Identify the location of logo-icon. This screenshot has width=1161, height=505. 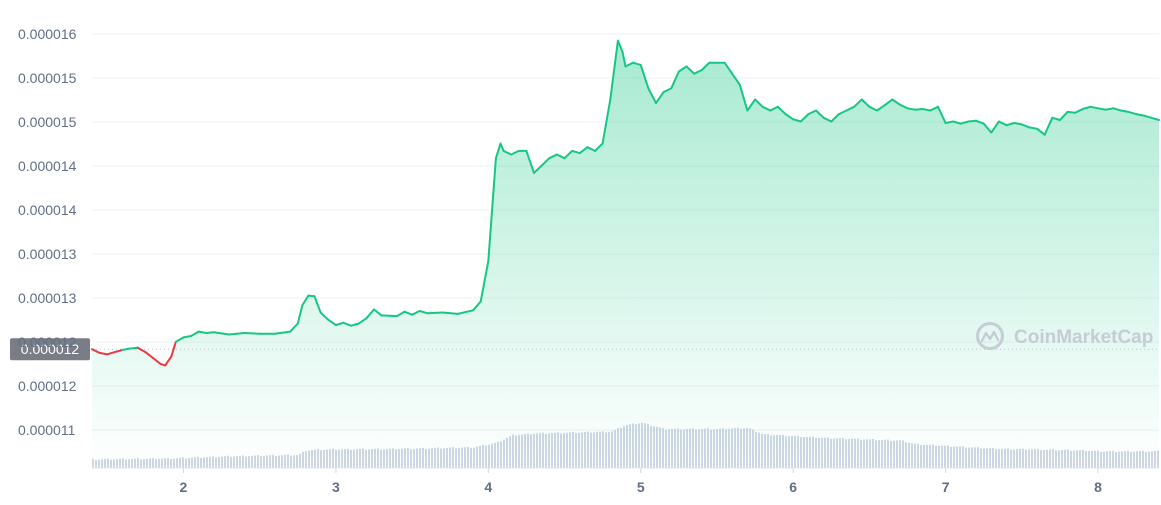
(990, 336).